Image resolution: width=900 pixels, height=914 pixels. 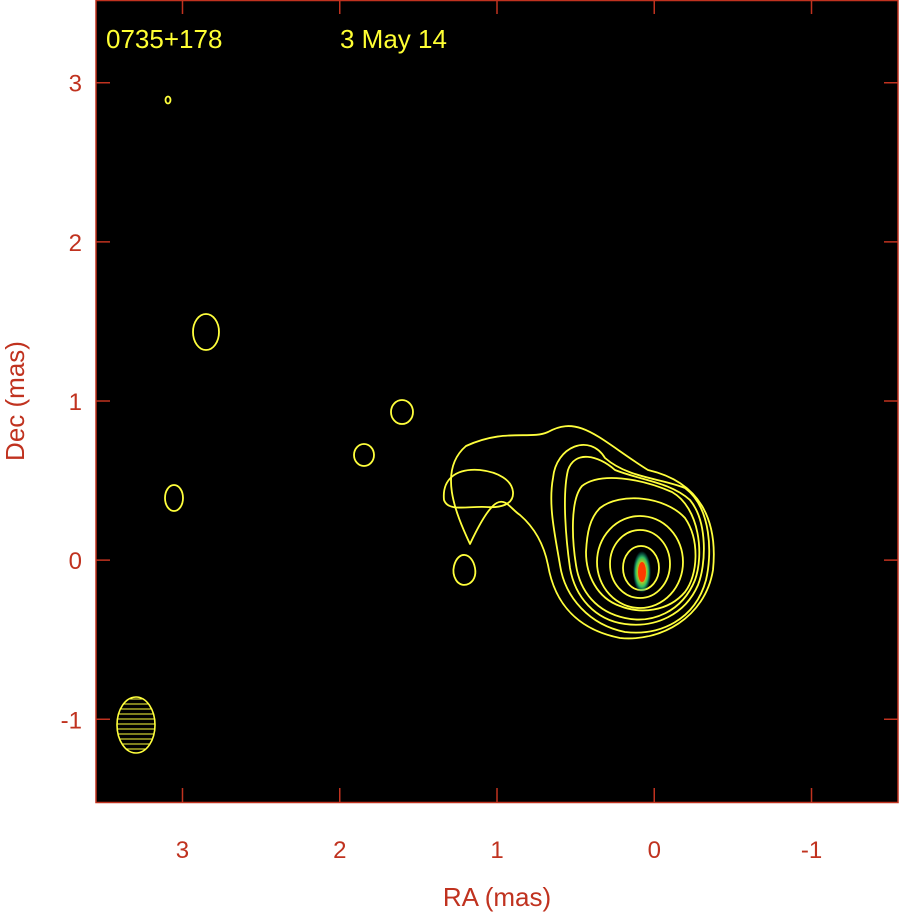 What do you see at coordinates (464, 570) in the screenshot?
I see `contour-jet-lower-blob` at bounding box center [464, 570].